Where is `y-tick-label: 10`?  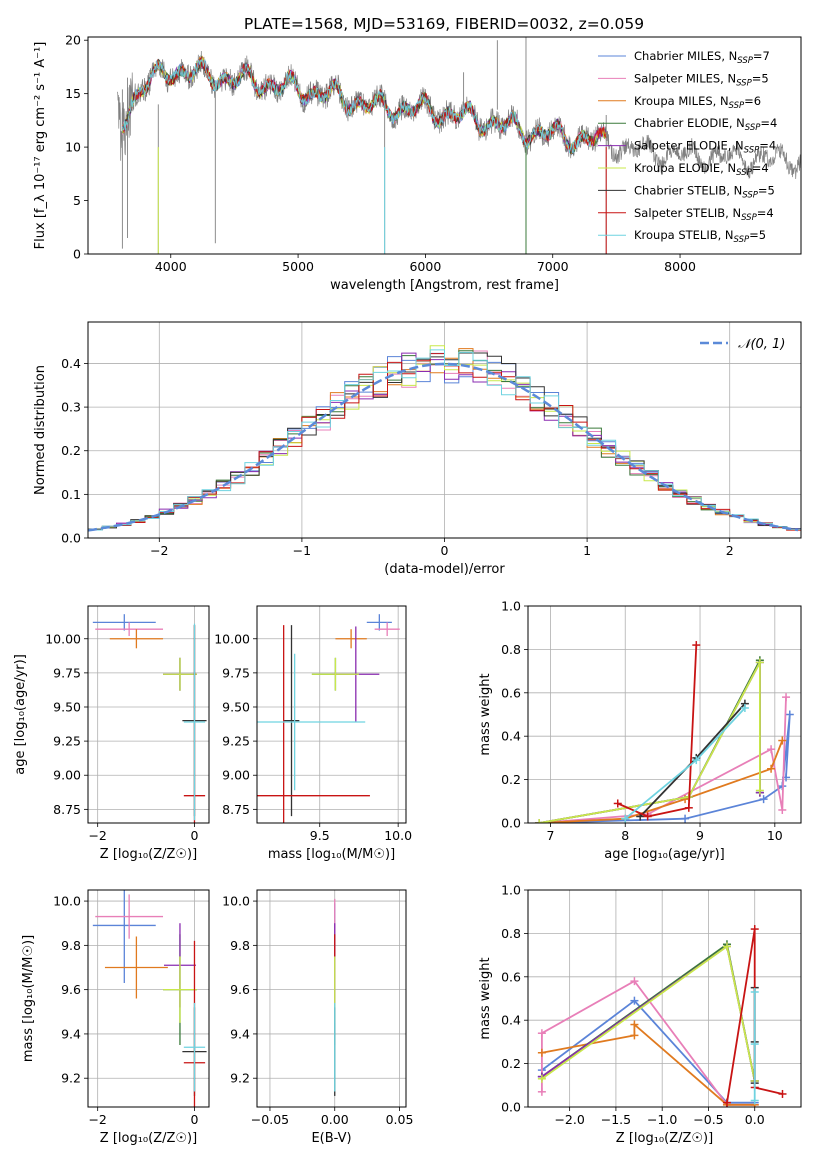
y-tick-label: 10 is located at coordinates (73, 147).